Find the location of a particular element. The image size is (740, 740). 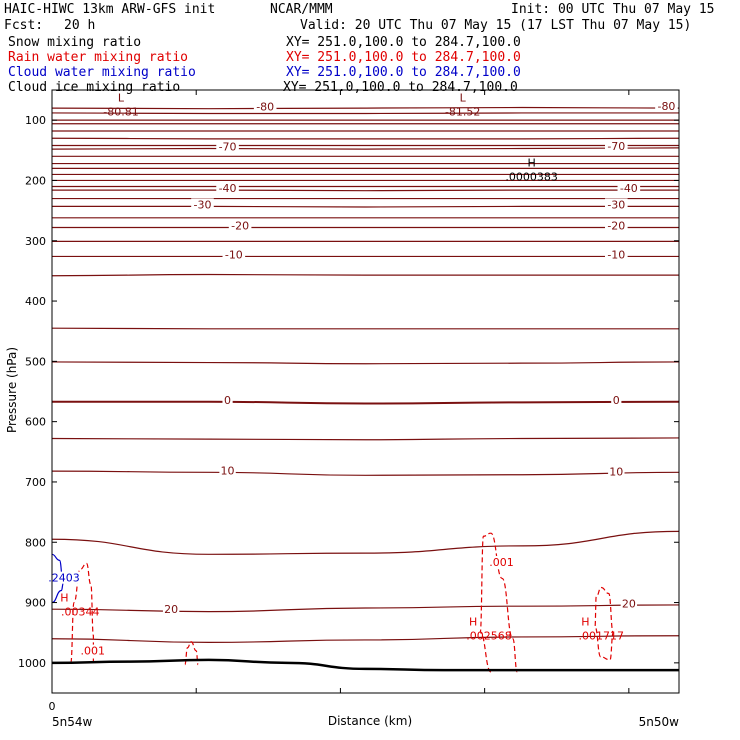

field-label-cloud-water: Cloud water mixing ratio is located at coordinates (102, 72).